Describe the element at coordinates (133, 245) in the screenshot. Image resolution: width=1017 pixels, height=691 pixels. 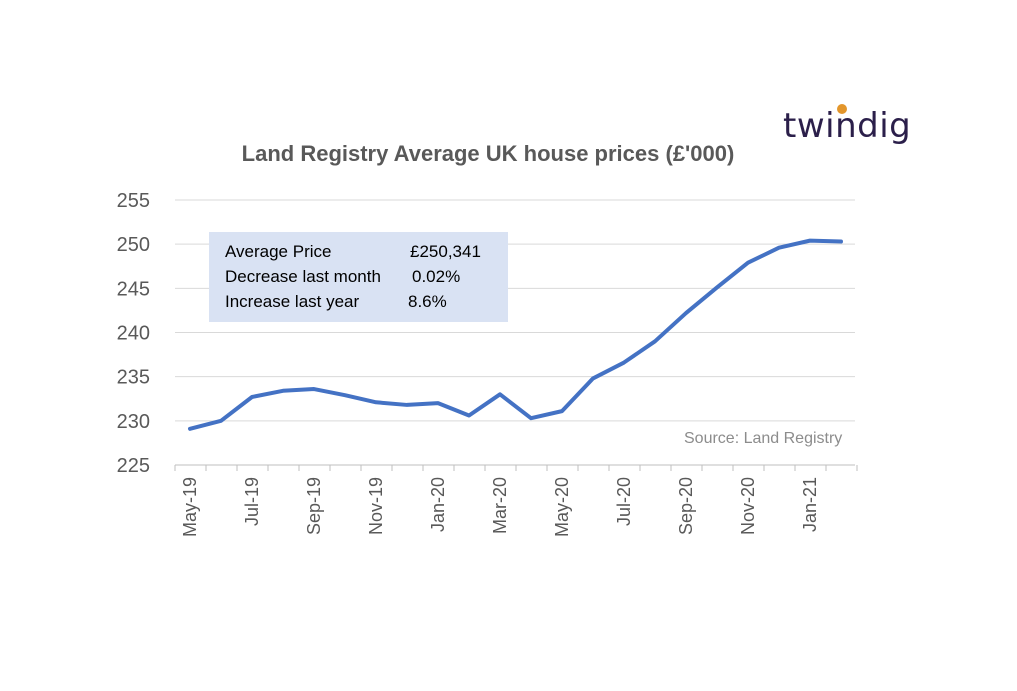
I see `y-tick-label: 250` at that location.